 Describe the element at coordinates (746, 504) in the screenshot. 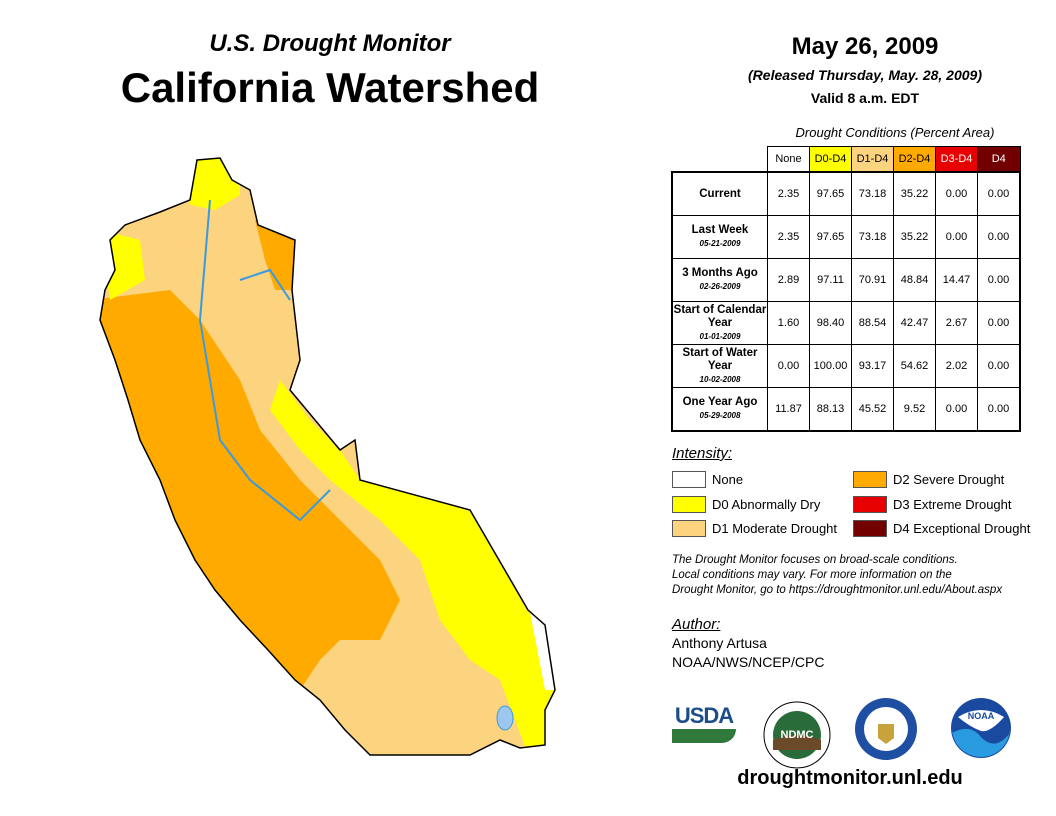

I see `legend-item: D0 Abnormally Dry` at that location.